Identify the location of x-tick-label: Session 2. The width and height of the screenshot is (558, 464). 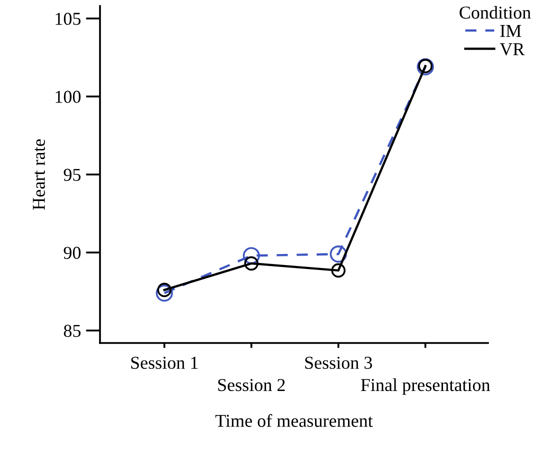
(251, 385).